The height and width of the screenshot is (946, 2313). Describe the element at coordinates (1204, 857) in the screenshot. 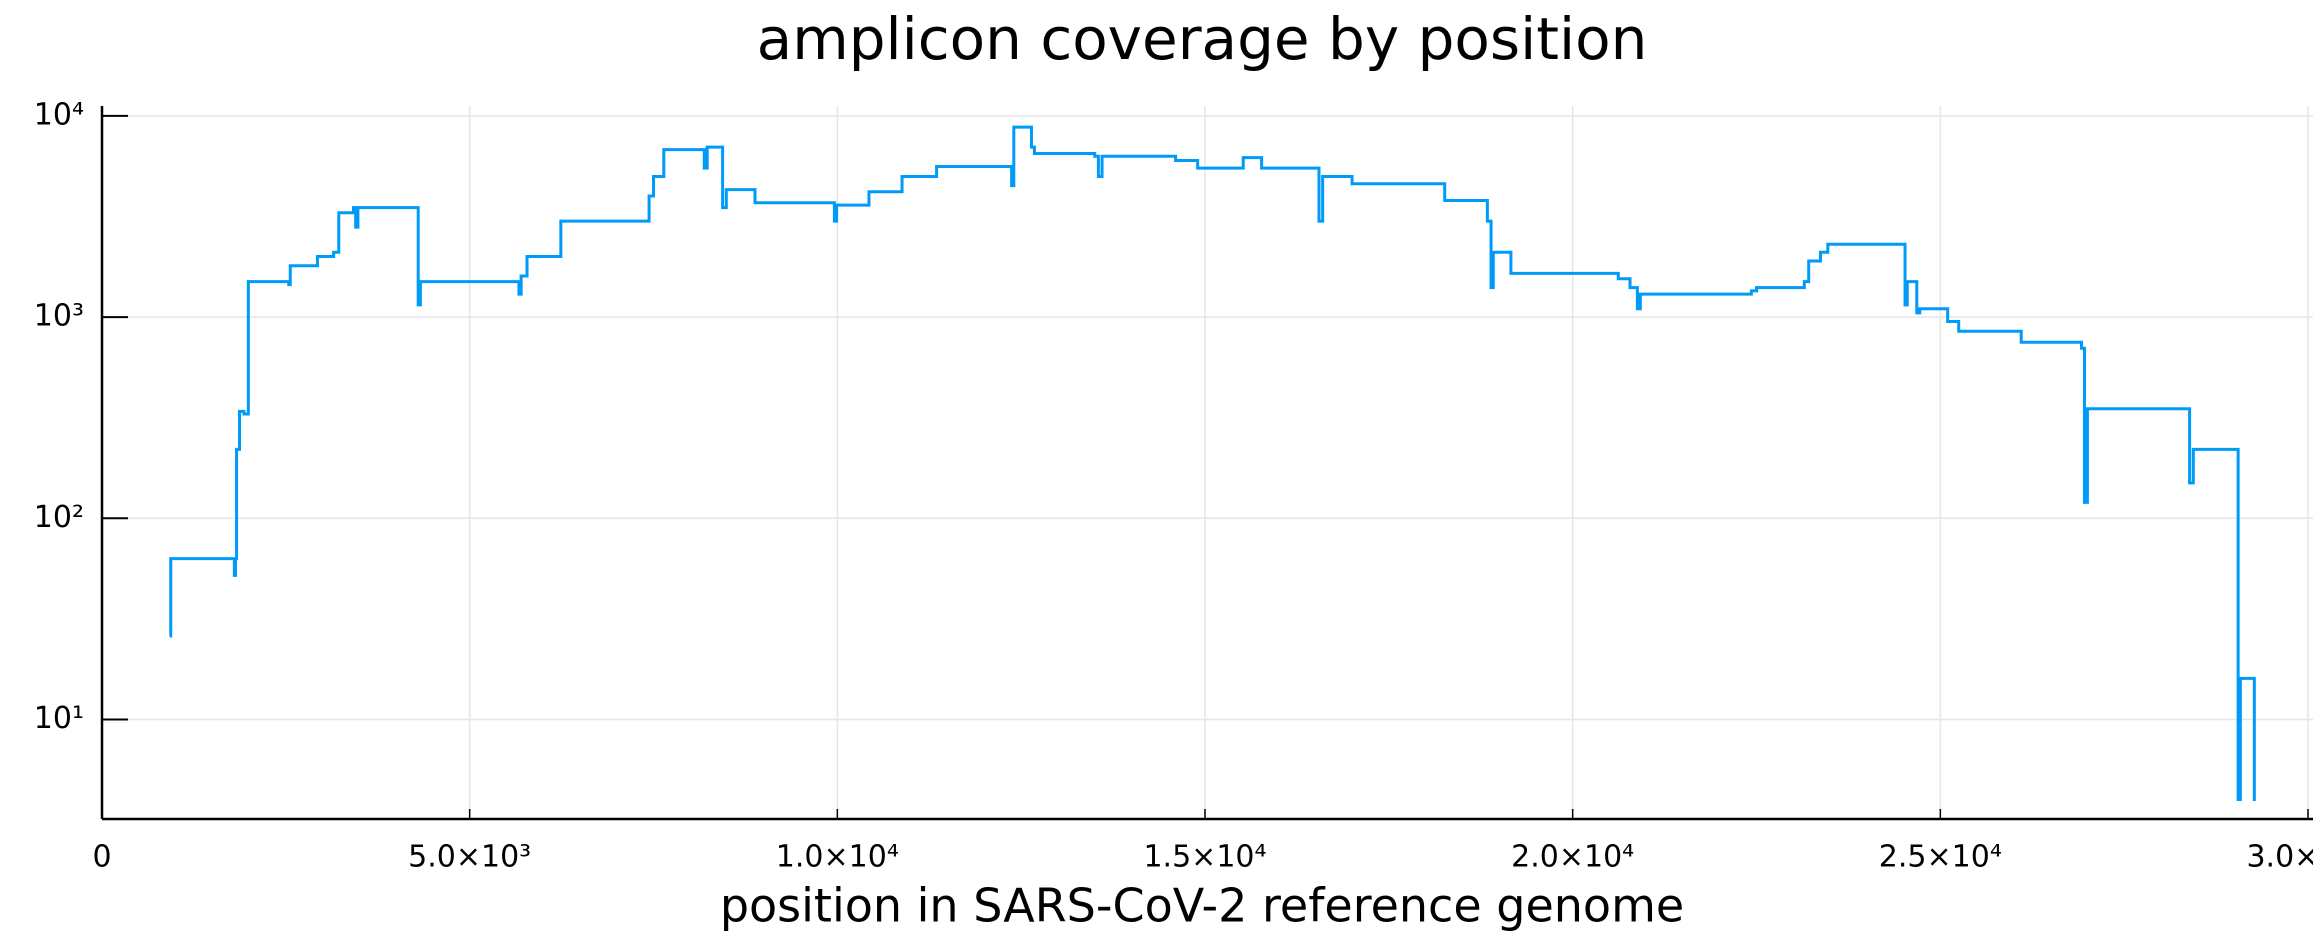

I see `x-tick-label: 1.5×10⁴` at that location.